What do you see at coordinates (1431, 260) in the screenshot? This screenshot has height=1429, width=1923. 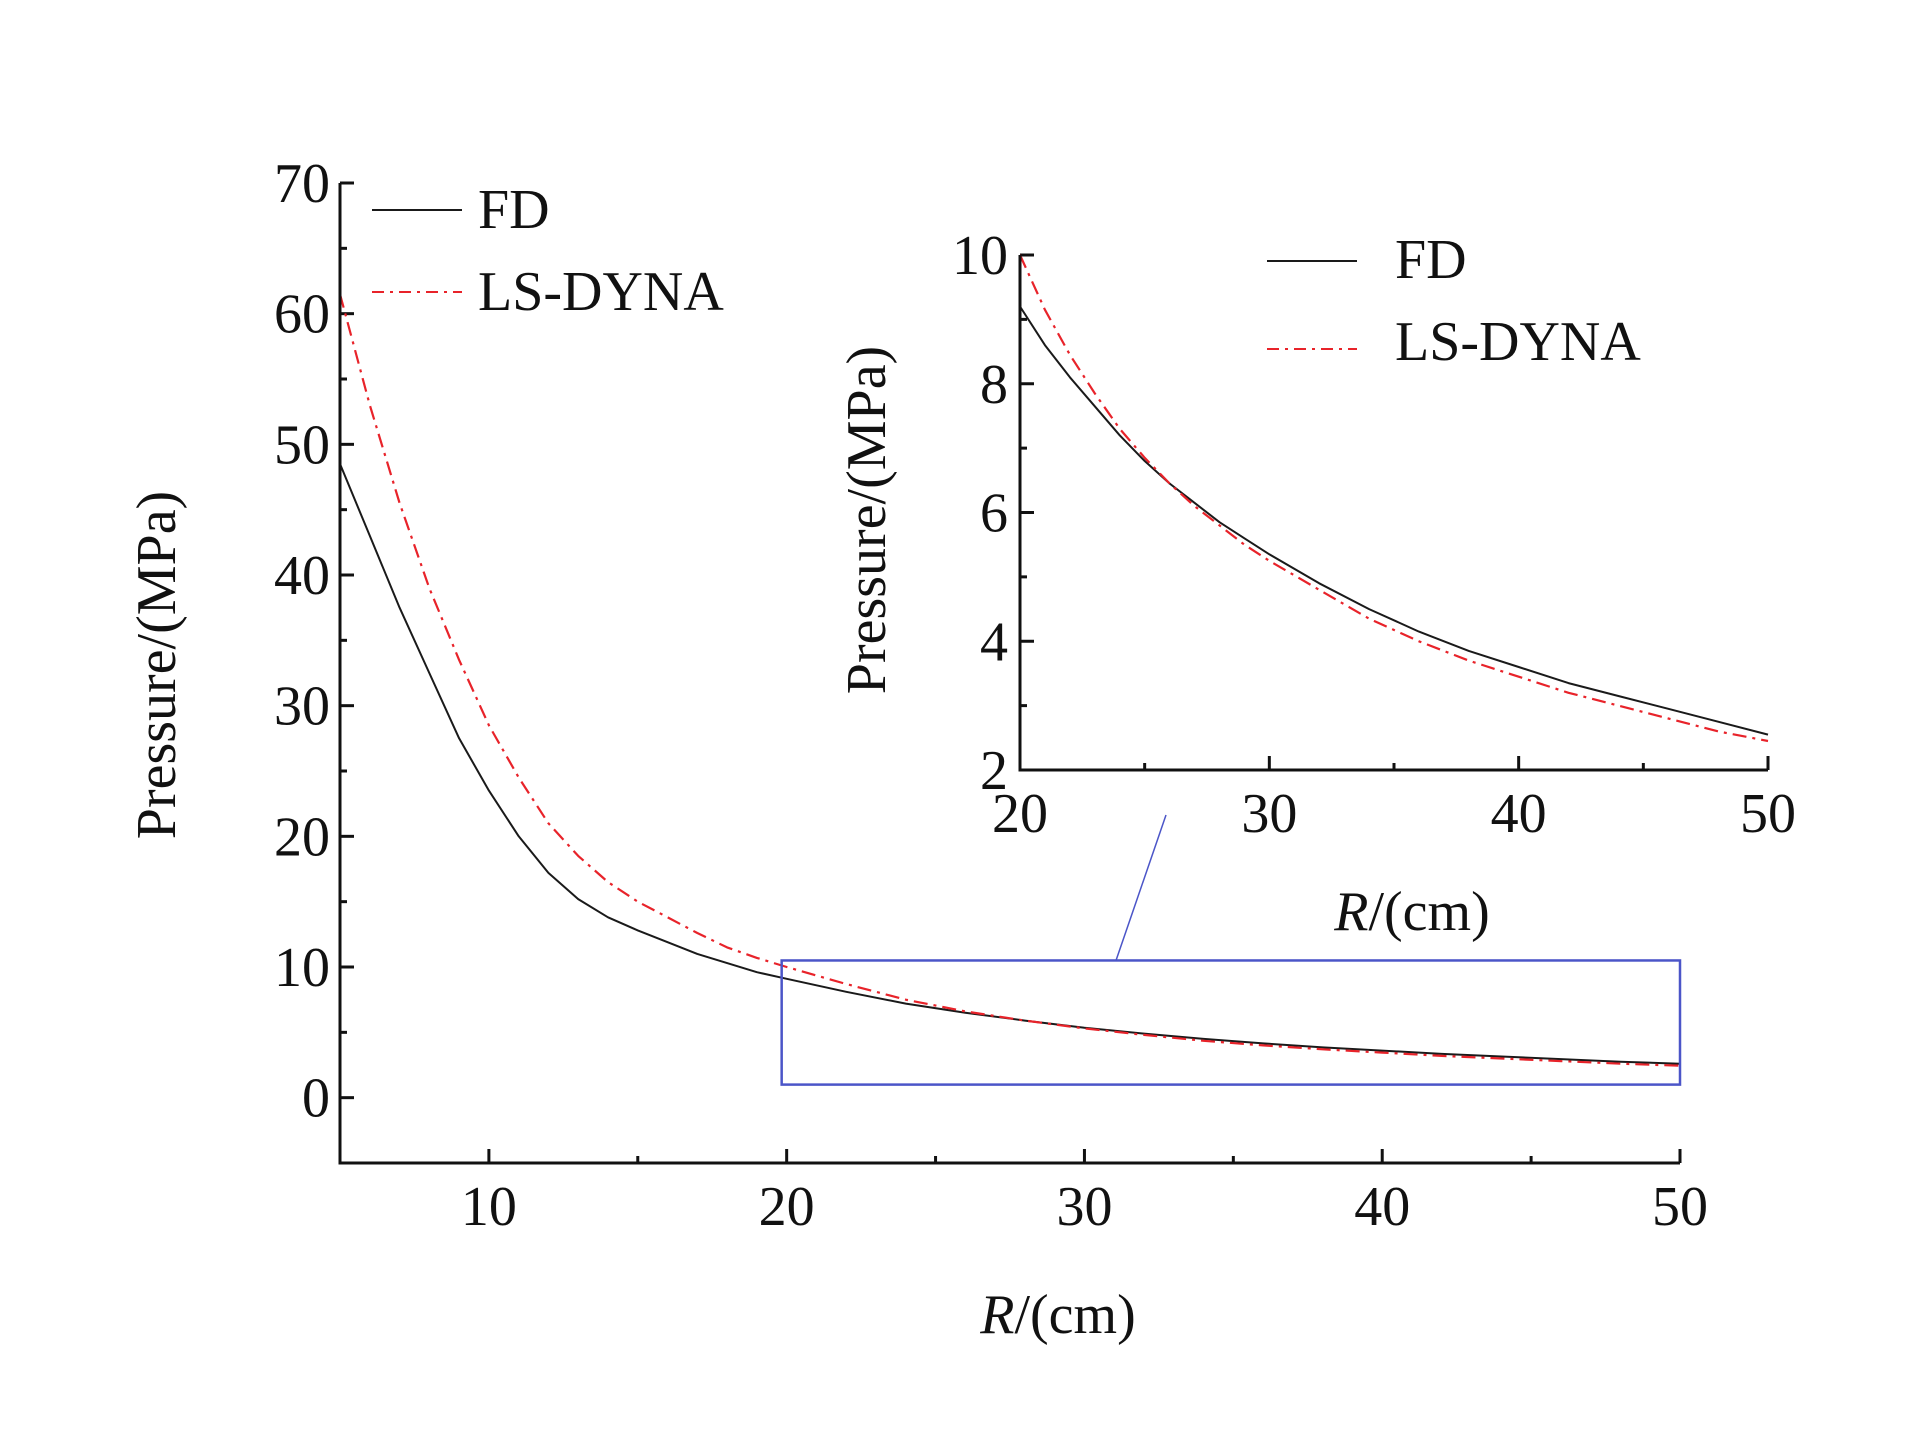 I see `inset-legend-fd-label: FD` at bounding box center [1431, 260].